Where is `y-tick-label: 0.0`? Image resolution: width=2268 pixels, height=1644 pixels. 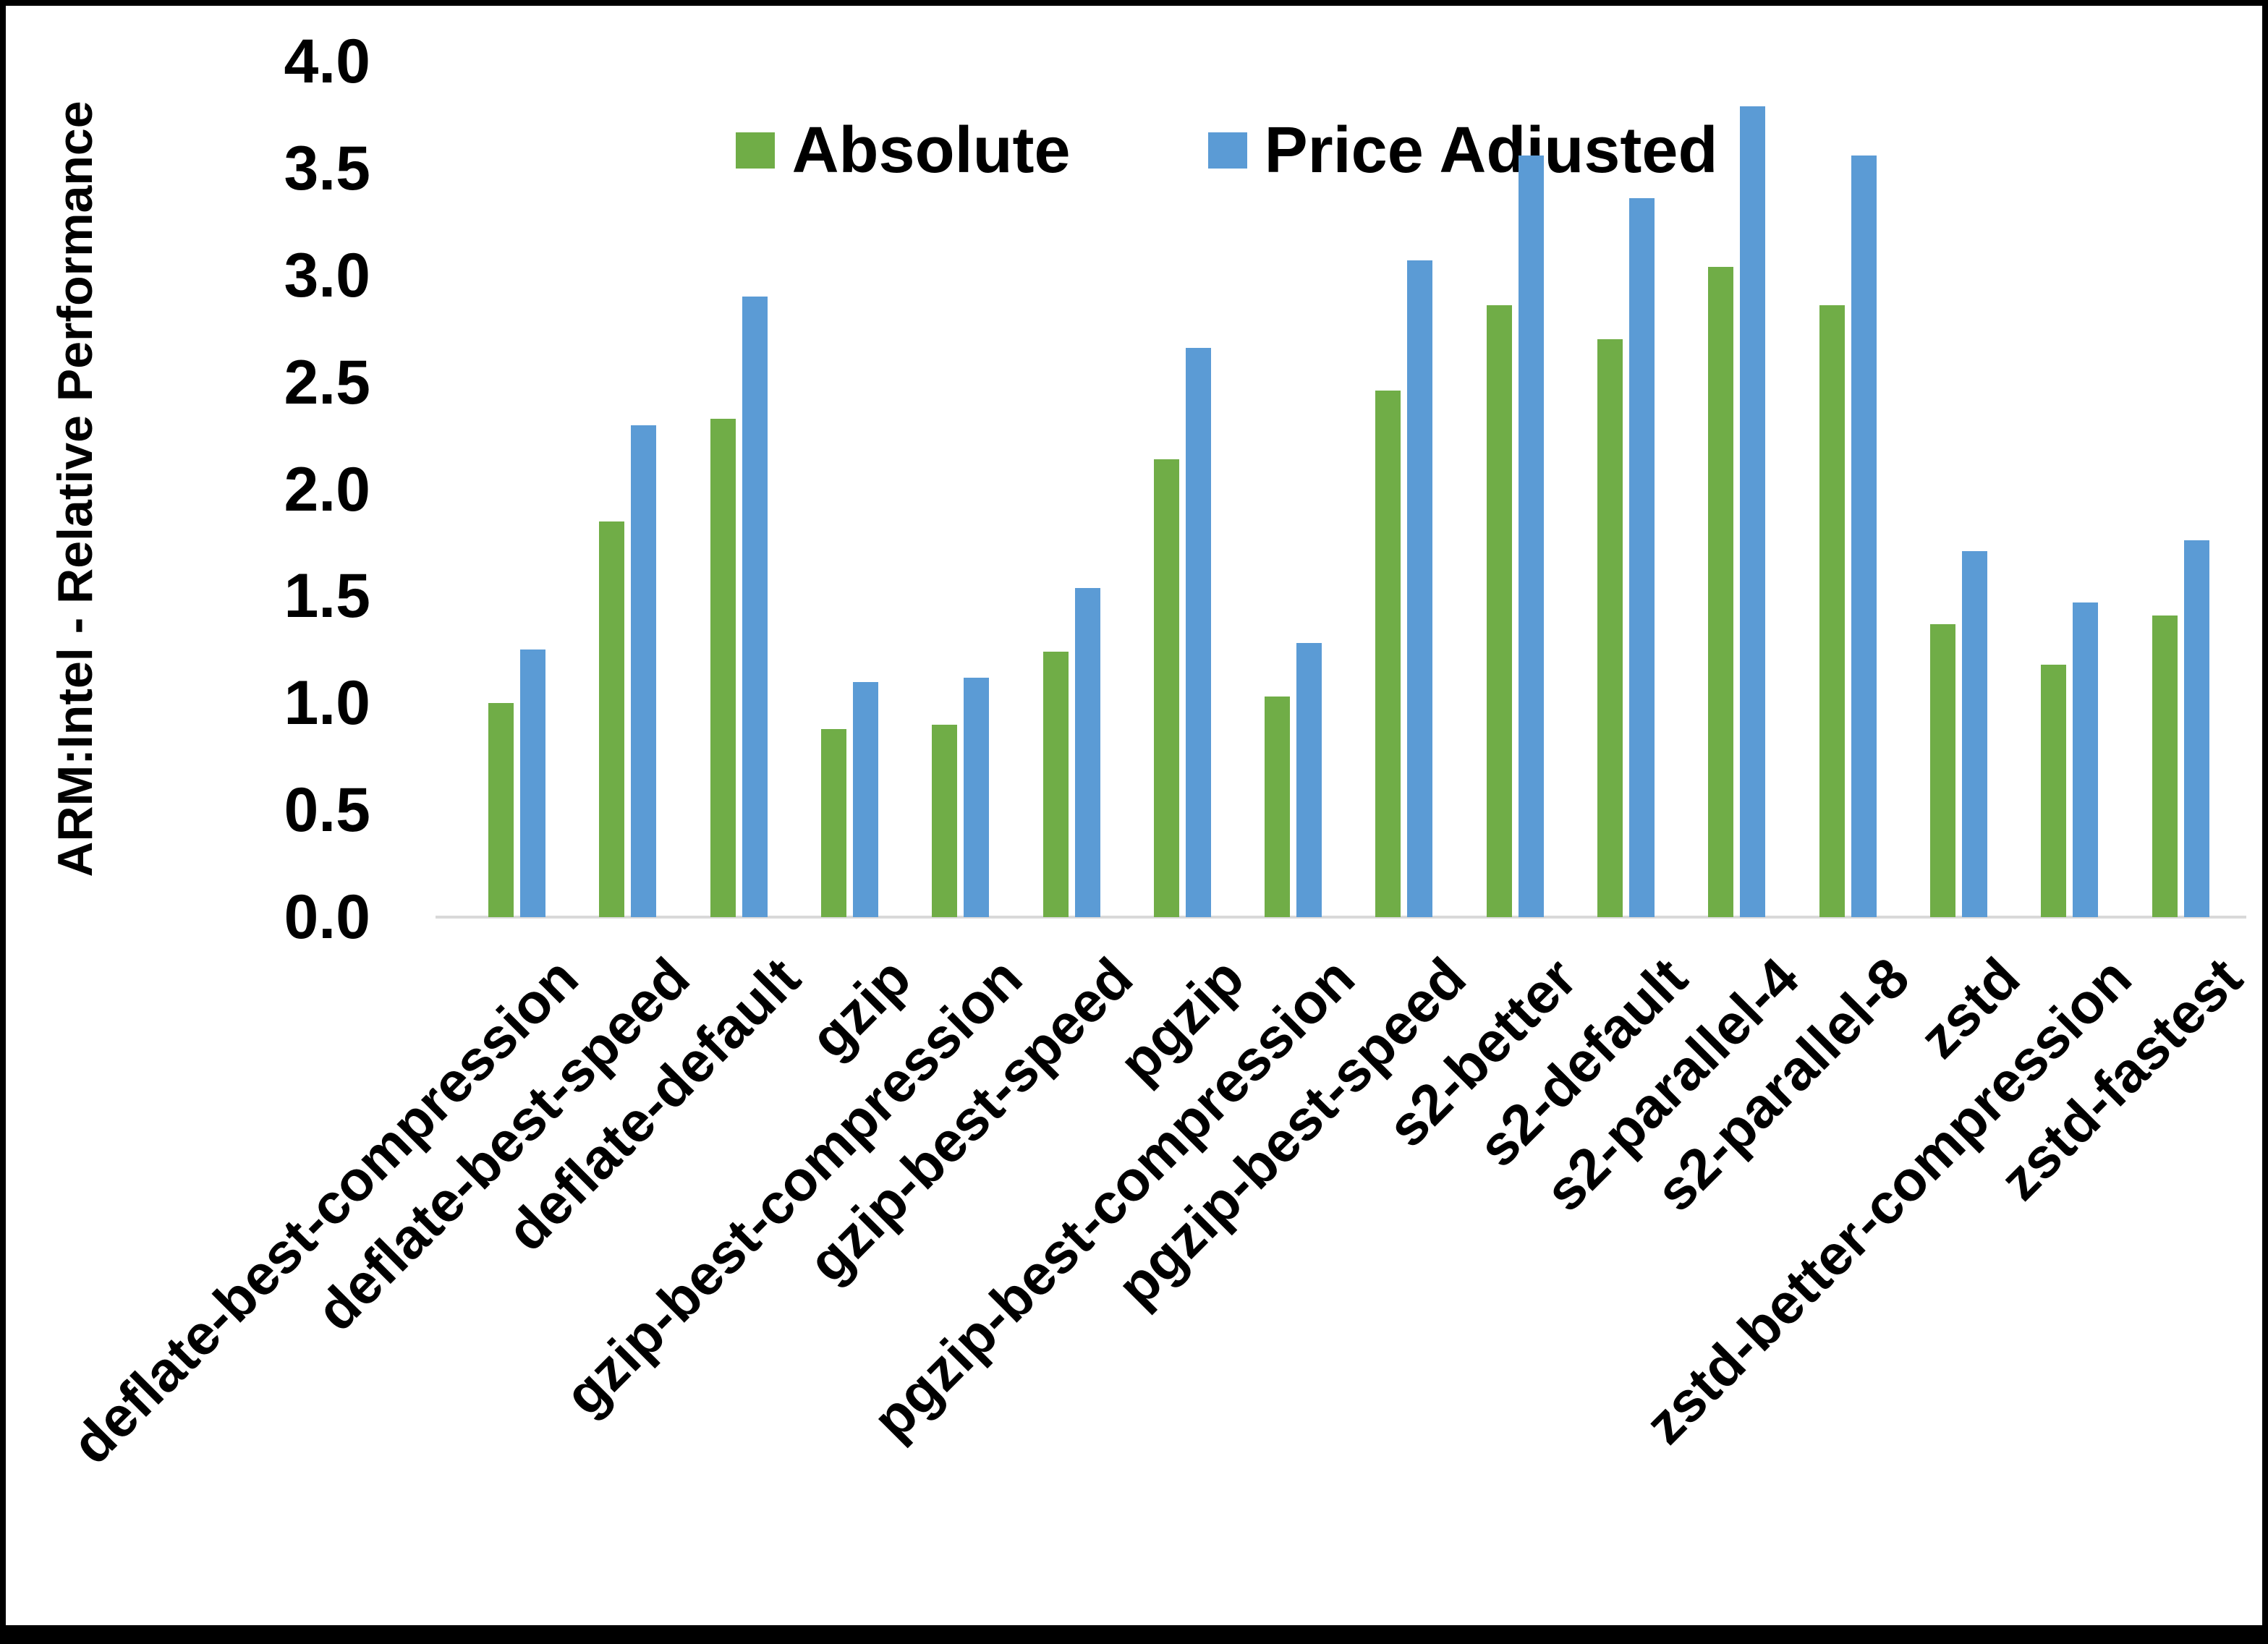 y-tick-label: 0.0 is located at coordinates (327, 917).